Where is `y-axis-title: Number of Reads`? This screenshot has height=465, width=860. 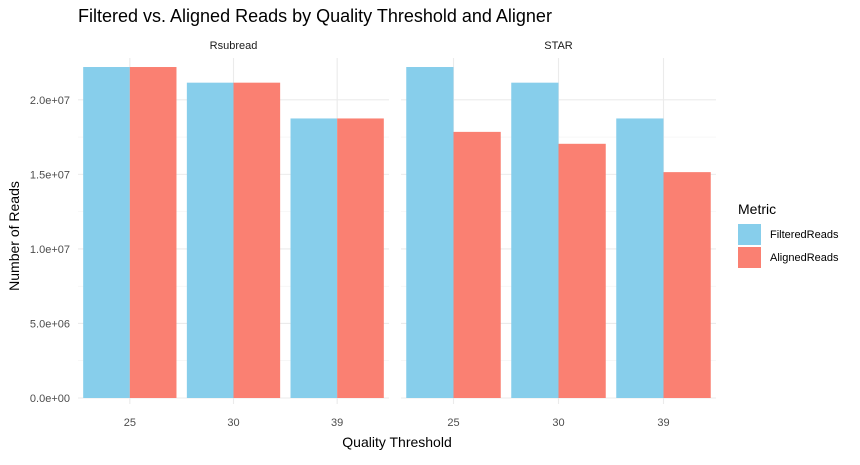
y-axis-title: Number of Reads is located at coordinates (14, 236).